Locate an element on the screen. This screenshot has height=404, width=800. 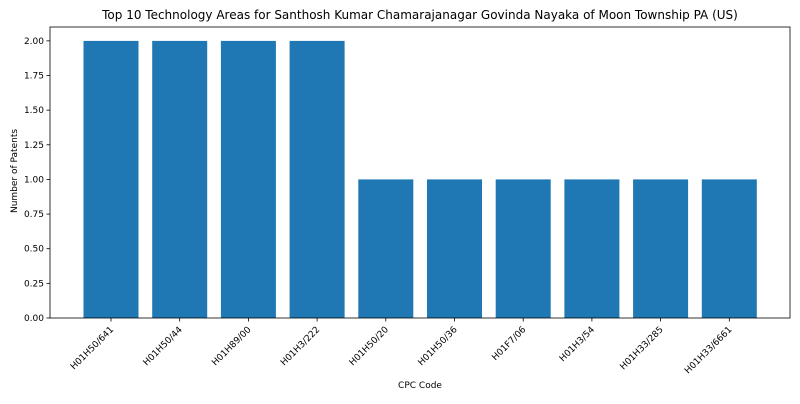
y-tick-label: 0.50 is located at coordinates (34, 250).